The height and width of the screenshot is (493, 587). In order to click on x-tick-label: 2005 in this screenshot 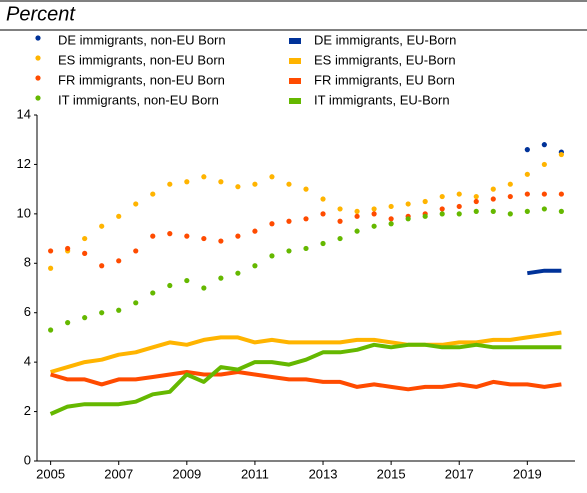, I will do `click(50, 473)`.